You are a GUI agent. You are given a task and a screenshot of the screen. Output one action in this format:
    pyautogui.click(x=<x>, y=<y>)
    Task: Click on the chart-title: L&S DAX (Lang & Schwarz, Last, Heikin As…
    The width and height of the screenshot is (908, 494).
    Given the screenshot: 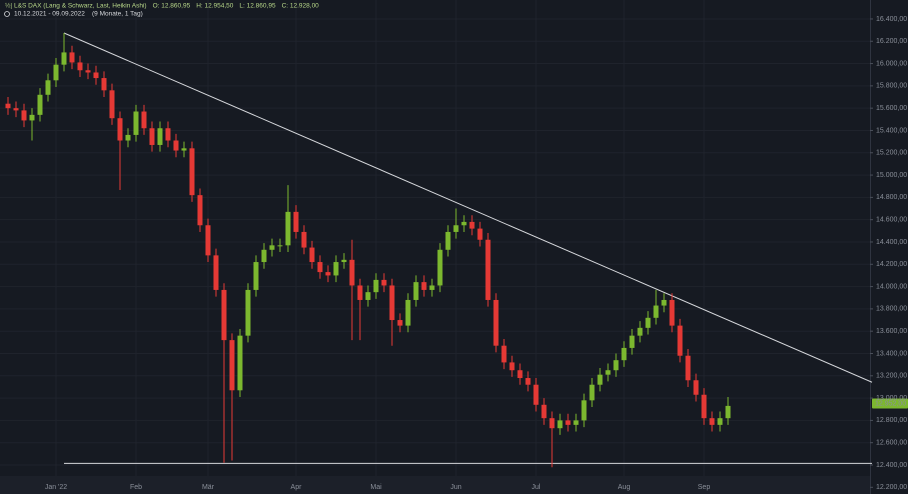 What is the action you would take?
    pyautogui.click(x=80, y=6)
    